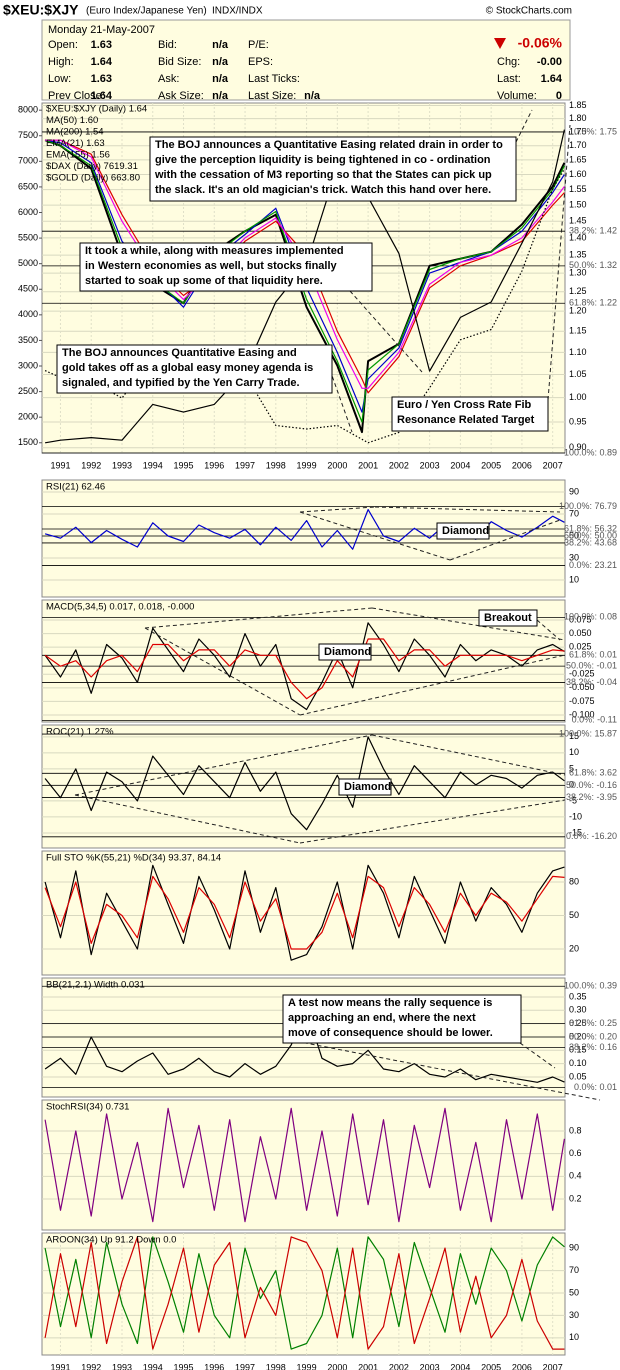 The height and width of the screenshot is (1370, 620). What do you see at coordinates (540, 43) in the screenshot?
I see `change: -0.06%` at bounding box center [540, 43].